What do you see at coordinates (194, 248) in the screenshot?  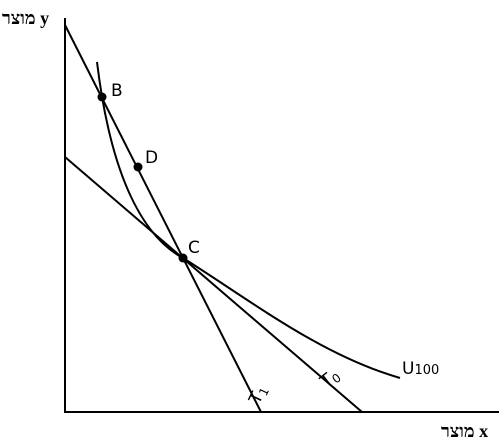 I see `point-label: C` at bounding box center [194, 248].